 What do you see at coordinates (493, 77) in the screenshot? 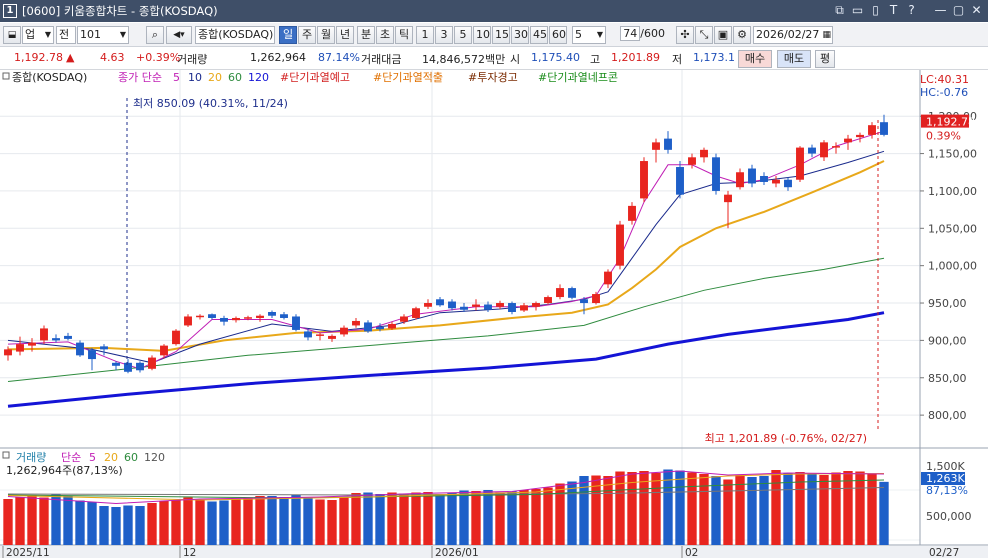
I see `legend-signal-investment-warning: #투자경고` at bounding box center [493, 77].